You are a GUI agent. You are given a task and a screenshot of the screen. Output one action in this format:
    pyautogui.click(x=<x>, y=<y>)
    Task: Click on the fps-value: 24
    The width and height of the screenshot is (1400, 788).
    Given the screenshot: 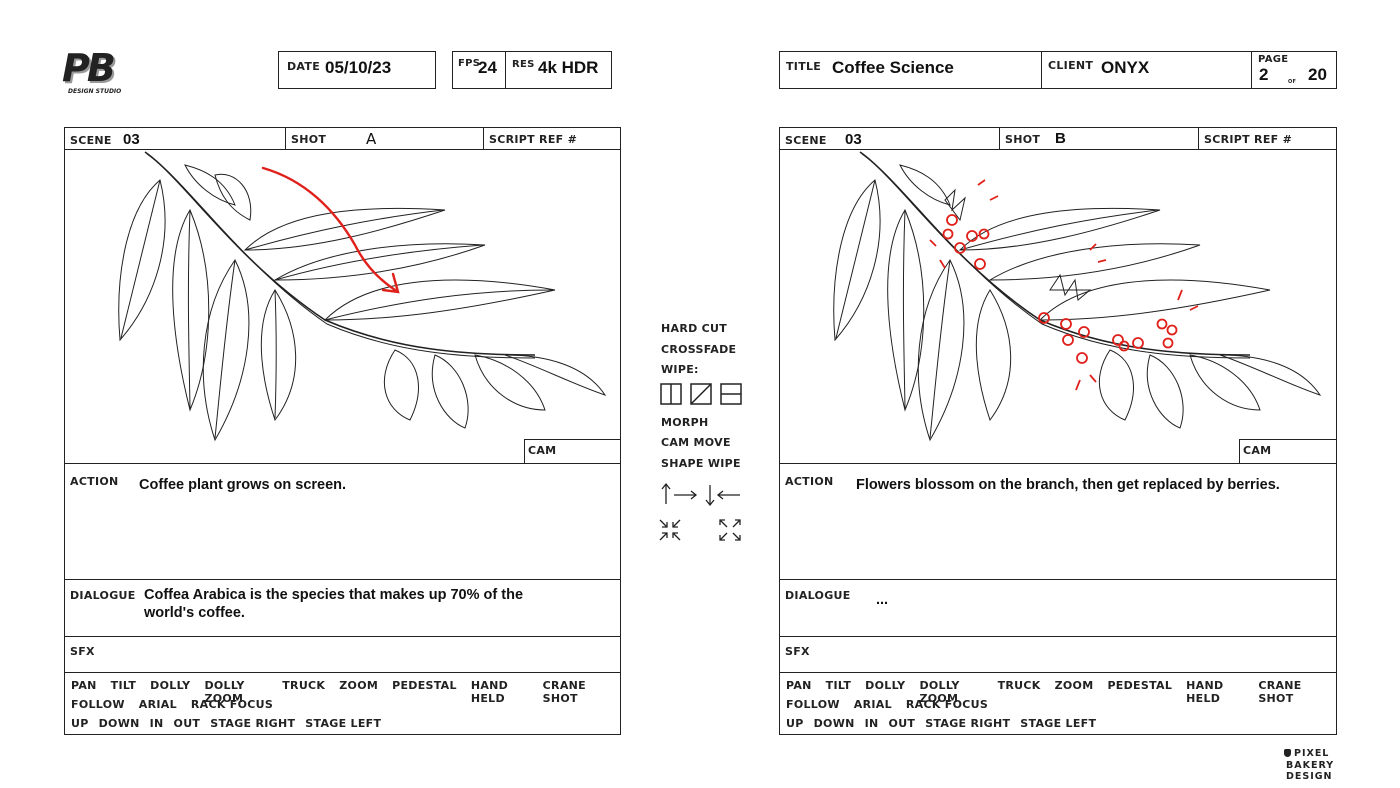 What is the action you would take?
    pyautogui.click(x=487, y=67)
    